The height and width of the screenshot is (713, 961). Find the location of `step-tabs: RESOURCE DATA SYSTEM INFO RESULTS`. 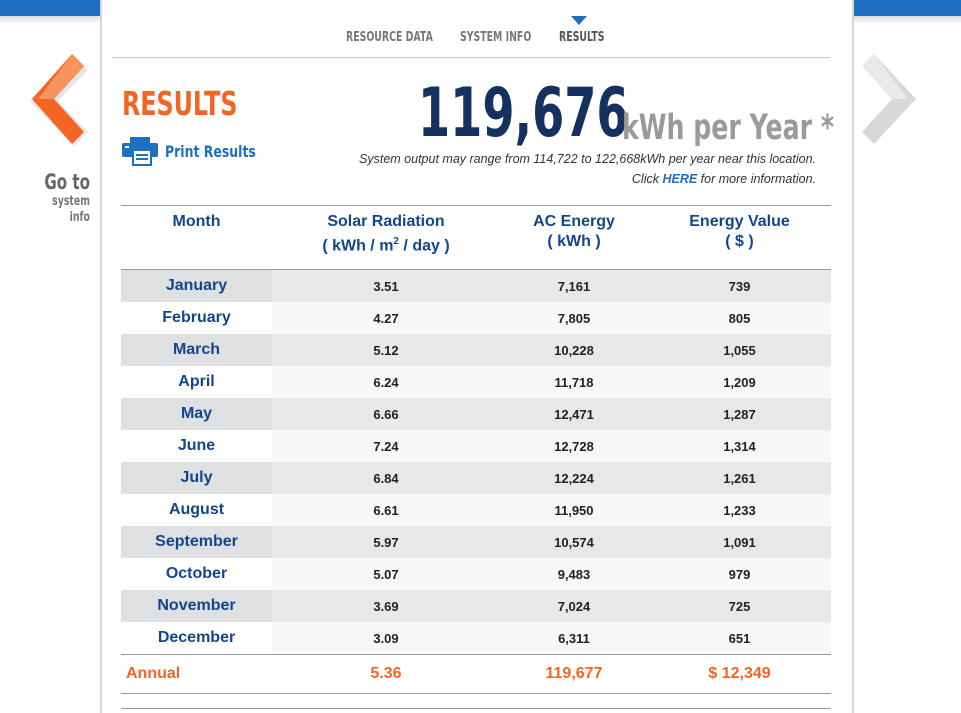

step-tabs: RESOURCE DATA SYSTEM INFO RESULTS is located at coordinates (480, 40).